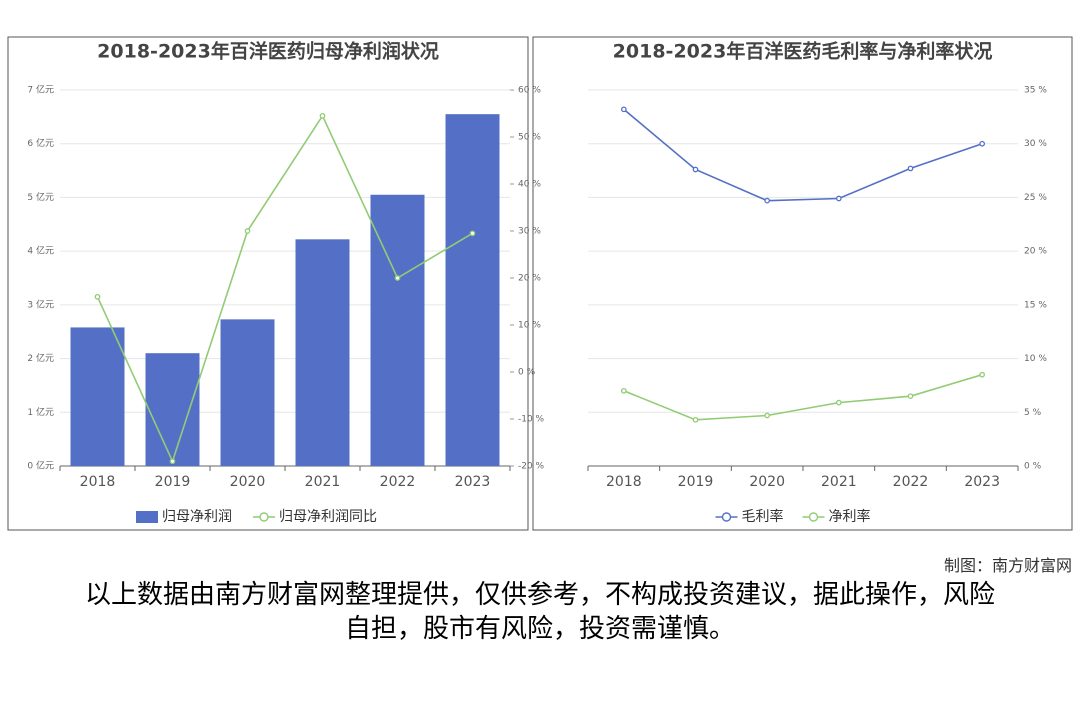 The width and height of the screenshot is (1080, 720). I want to click on y-tick-label: 2 亿元, so click(40, 358).